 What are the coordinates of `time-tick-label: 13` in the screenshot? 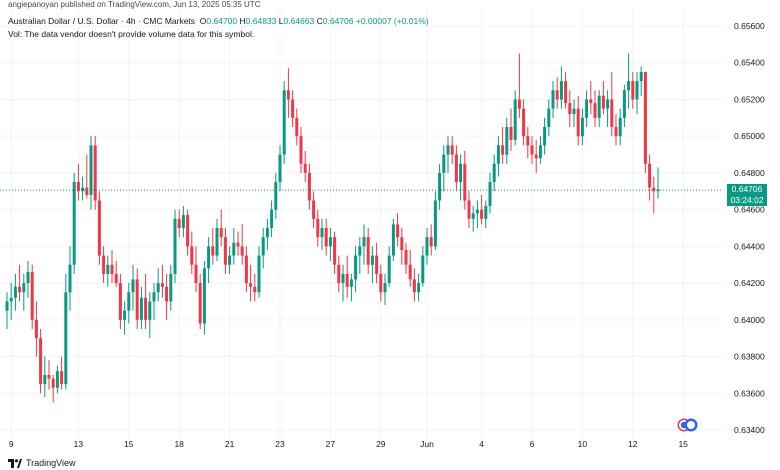 It's located at (79, 444).